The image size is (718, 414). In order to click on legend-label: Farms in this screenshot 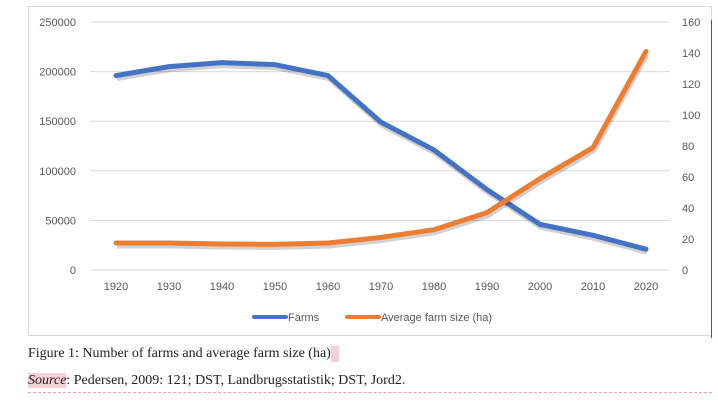, I will do `click(304, 318)`.